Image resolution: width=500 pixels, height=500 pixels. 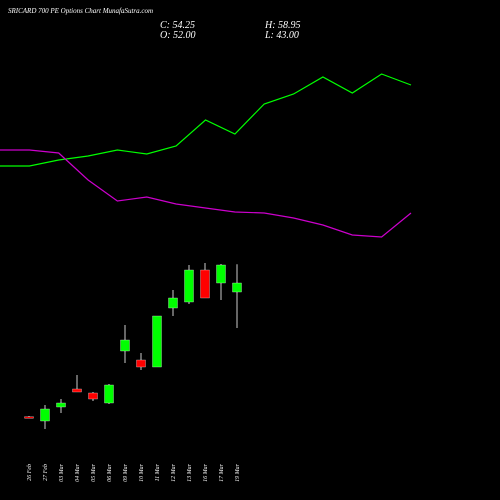 What do you see at coordinates (238, 472) in the screenshot?
I see `x-tick-label: 19 Mar` at bounding box center [238, 472].